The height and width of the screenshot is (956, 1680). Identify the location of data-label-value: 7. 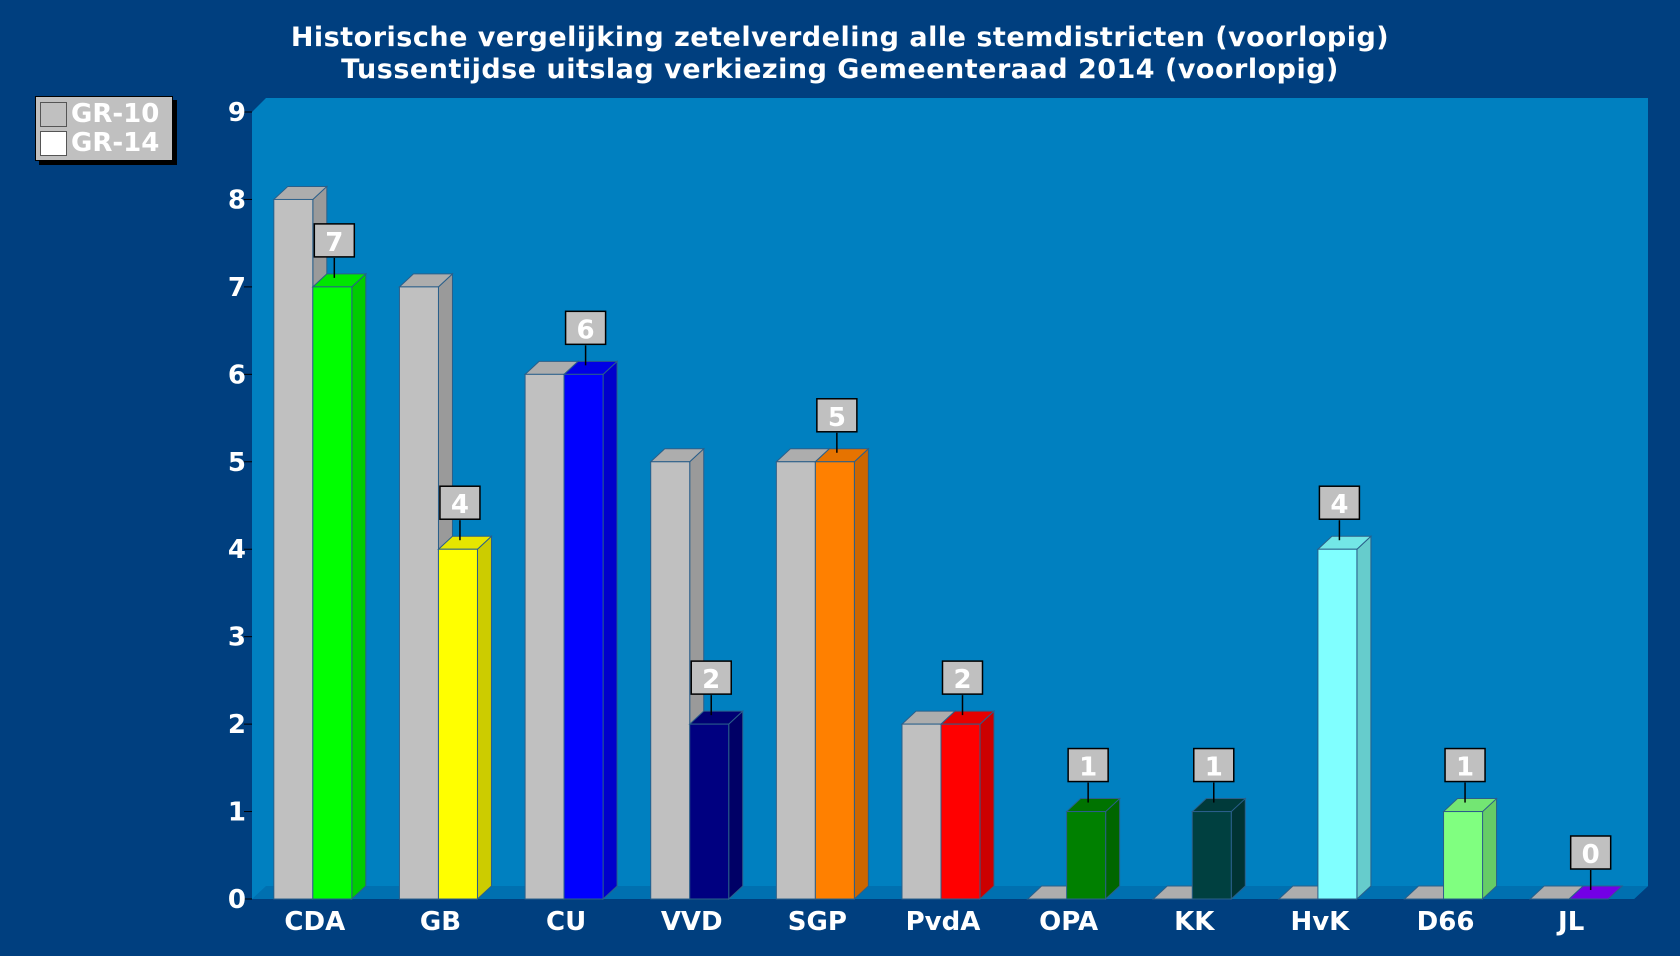
(334, 243).